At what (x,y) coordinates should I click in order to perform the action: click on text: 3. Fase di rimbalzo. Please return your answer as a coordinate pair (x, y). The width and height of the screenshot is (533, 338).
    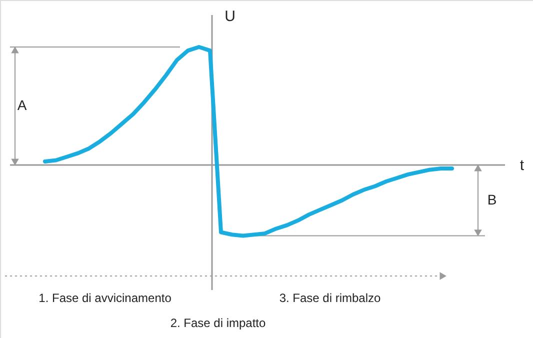
    Looking at the image, I should click on (330, 298).